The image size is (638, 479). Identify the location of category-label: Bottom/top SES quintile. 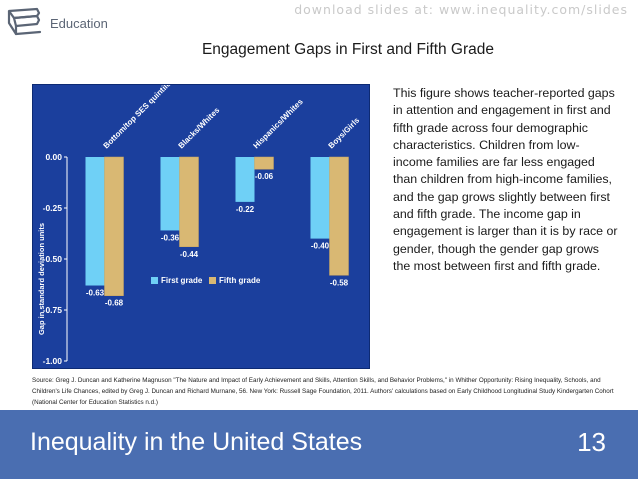
(137, 117).